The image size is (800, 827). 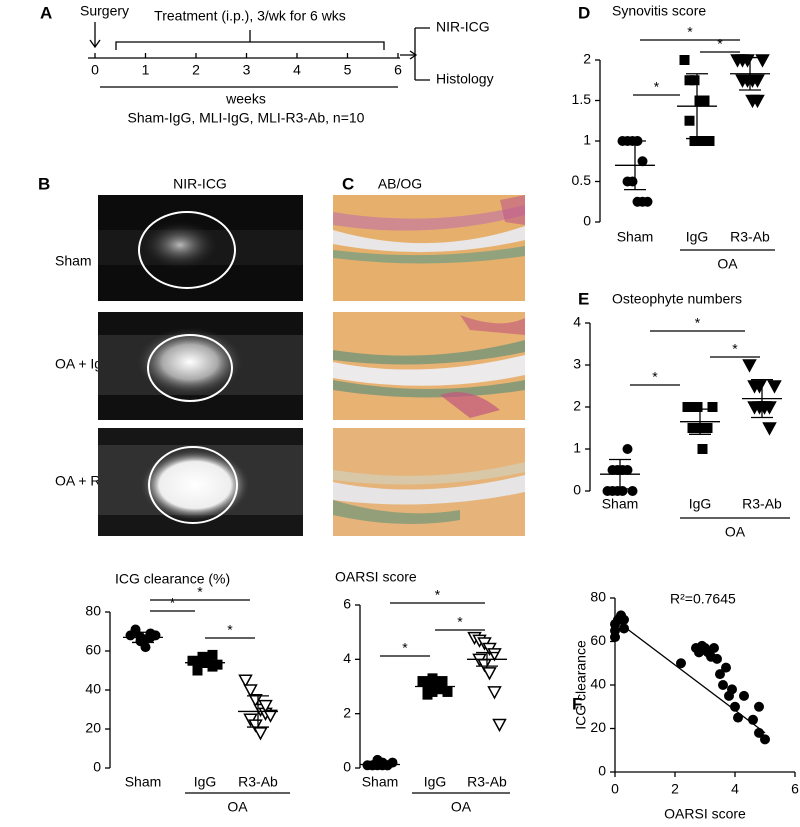 What do you see at coordinates (583, 298) in the screenshot?
I see `panel-label: E` at bounding box center [583, 298].